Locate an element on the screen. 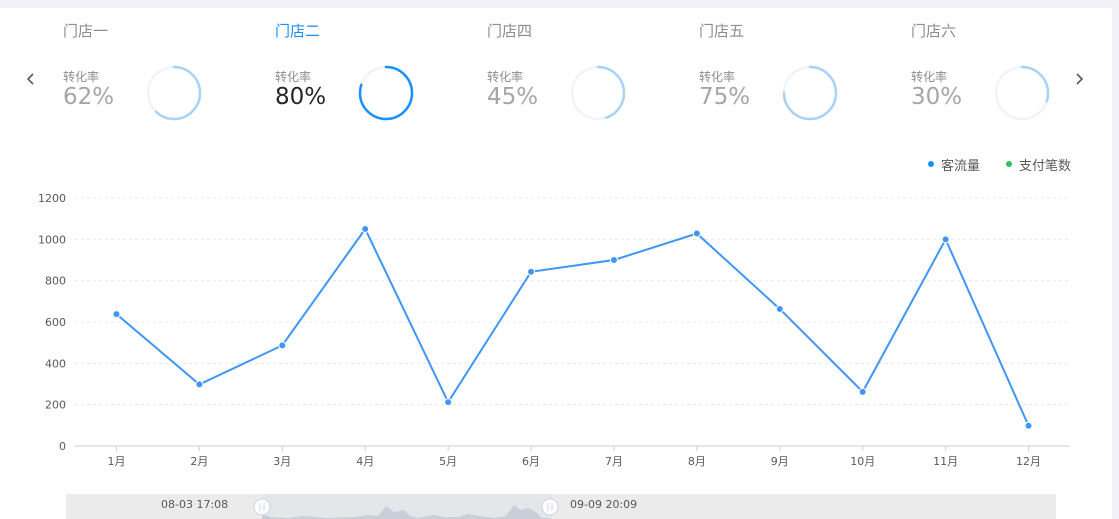  chevron-left-icon is located at coordinates (31, 79).